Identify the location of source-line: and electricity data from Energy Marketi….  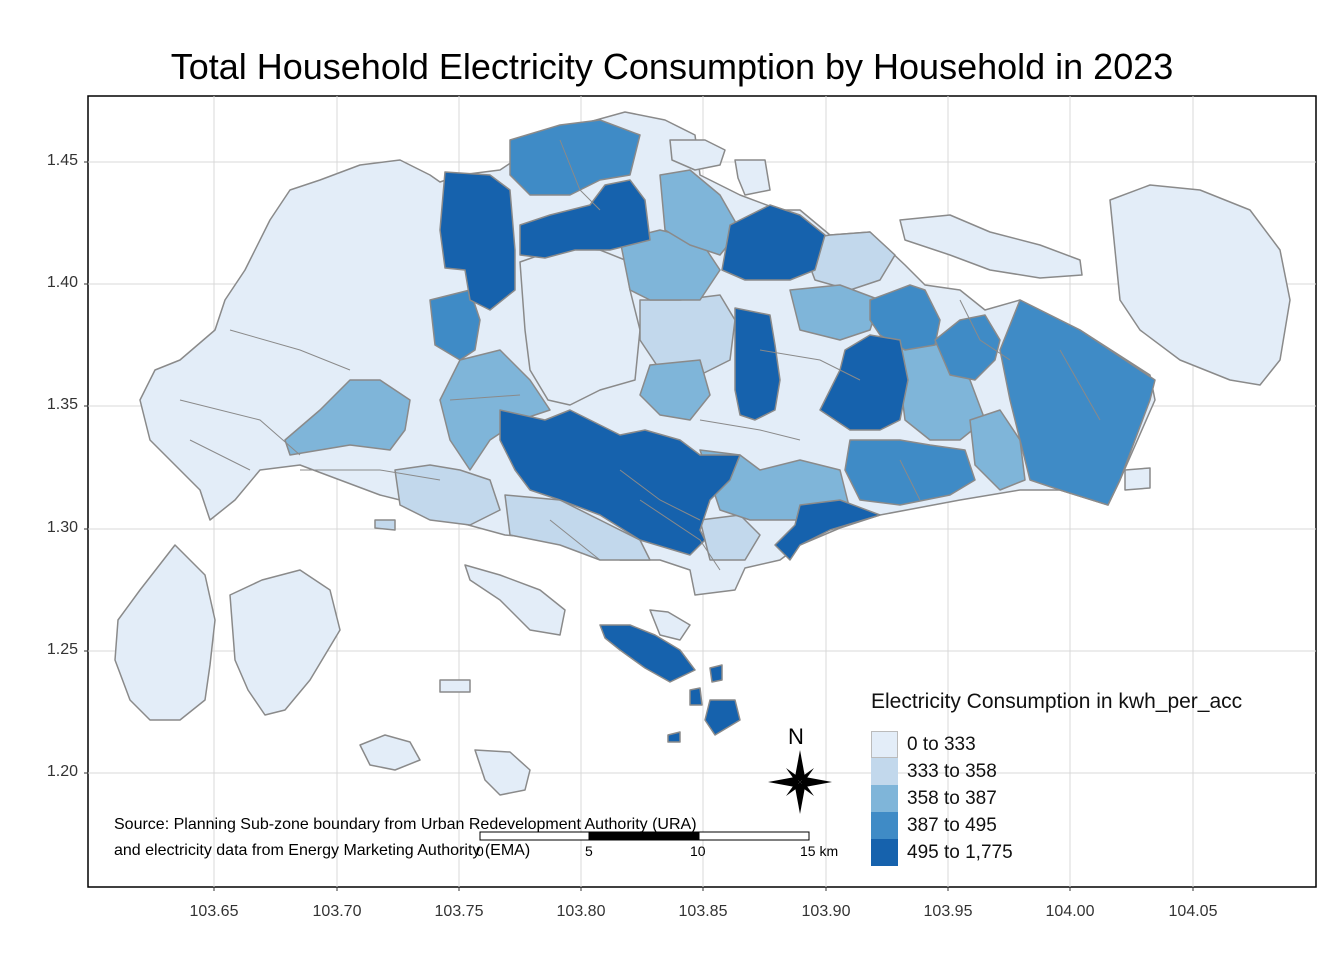
(322, 850).